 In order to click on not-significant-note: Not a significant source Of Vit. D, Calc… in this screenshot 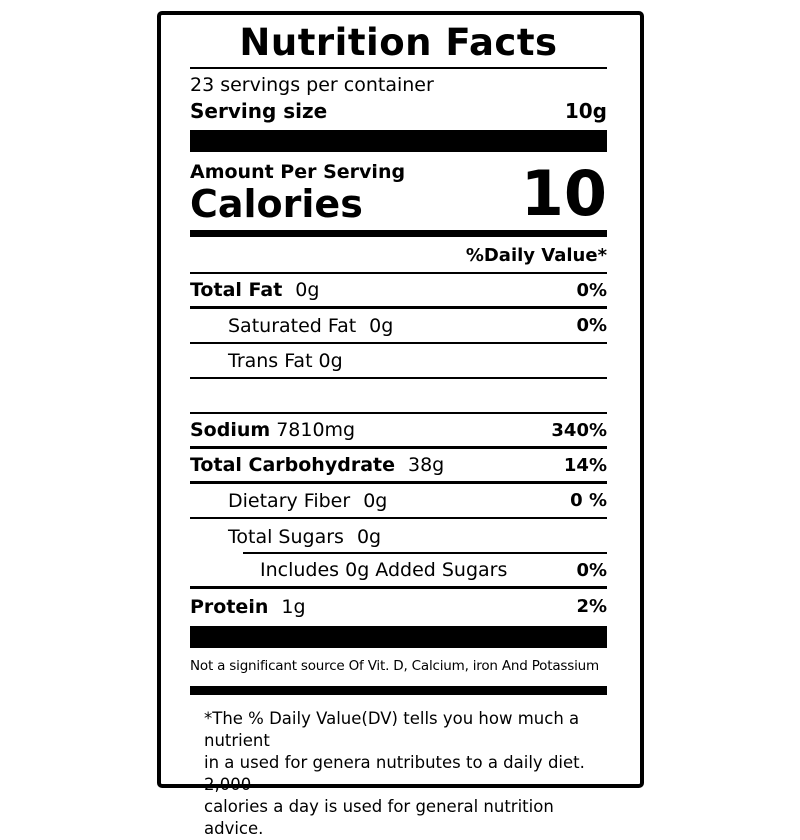, I will do `click(394, 666)`.